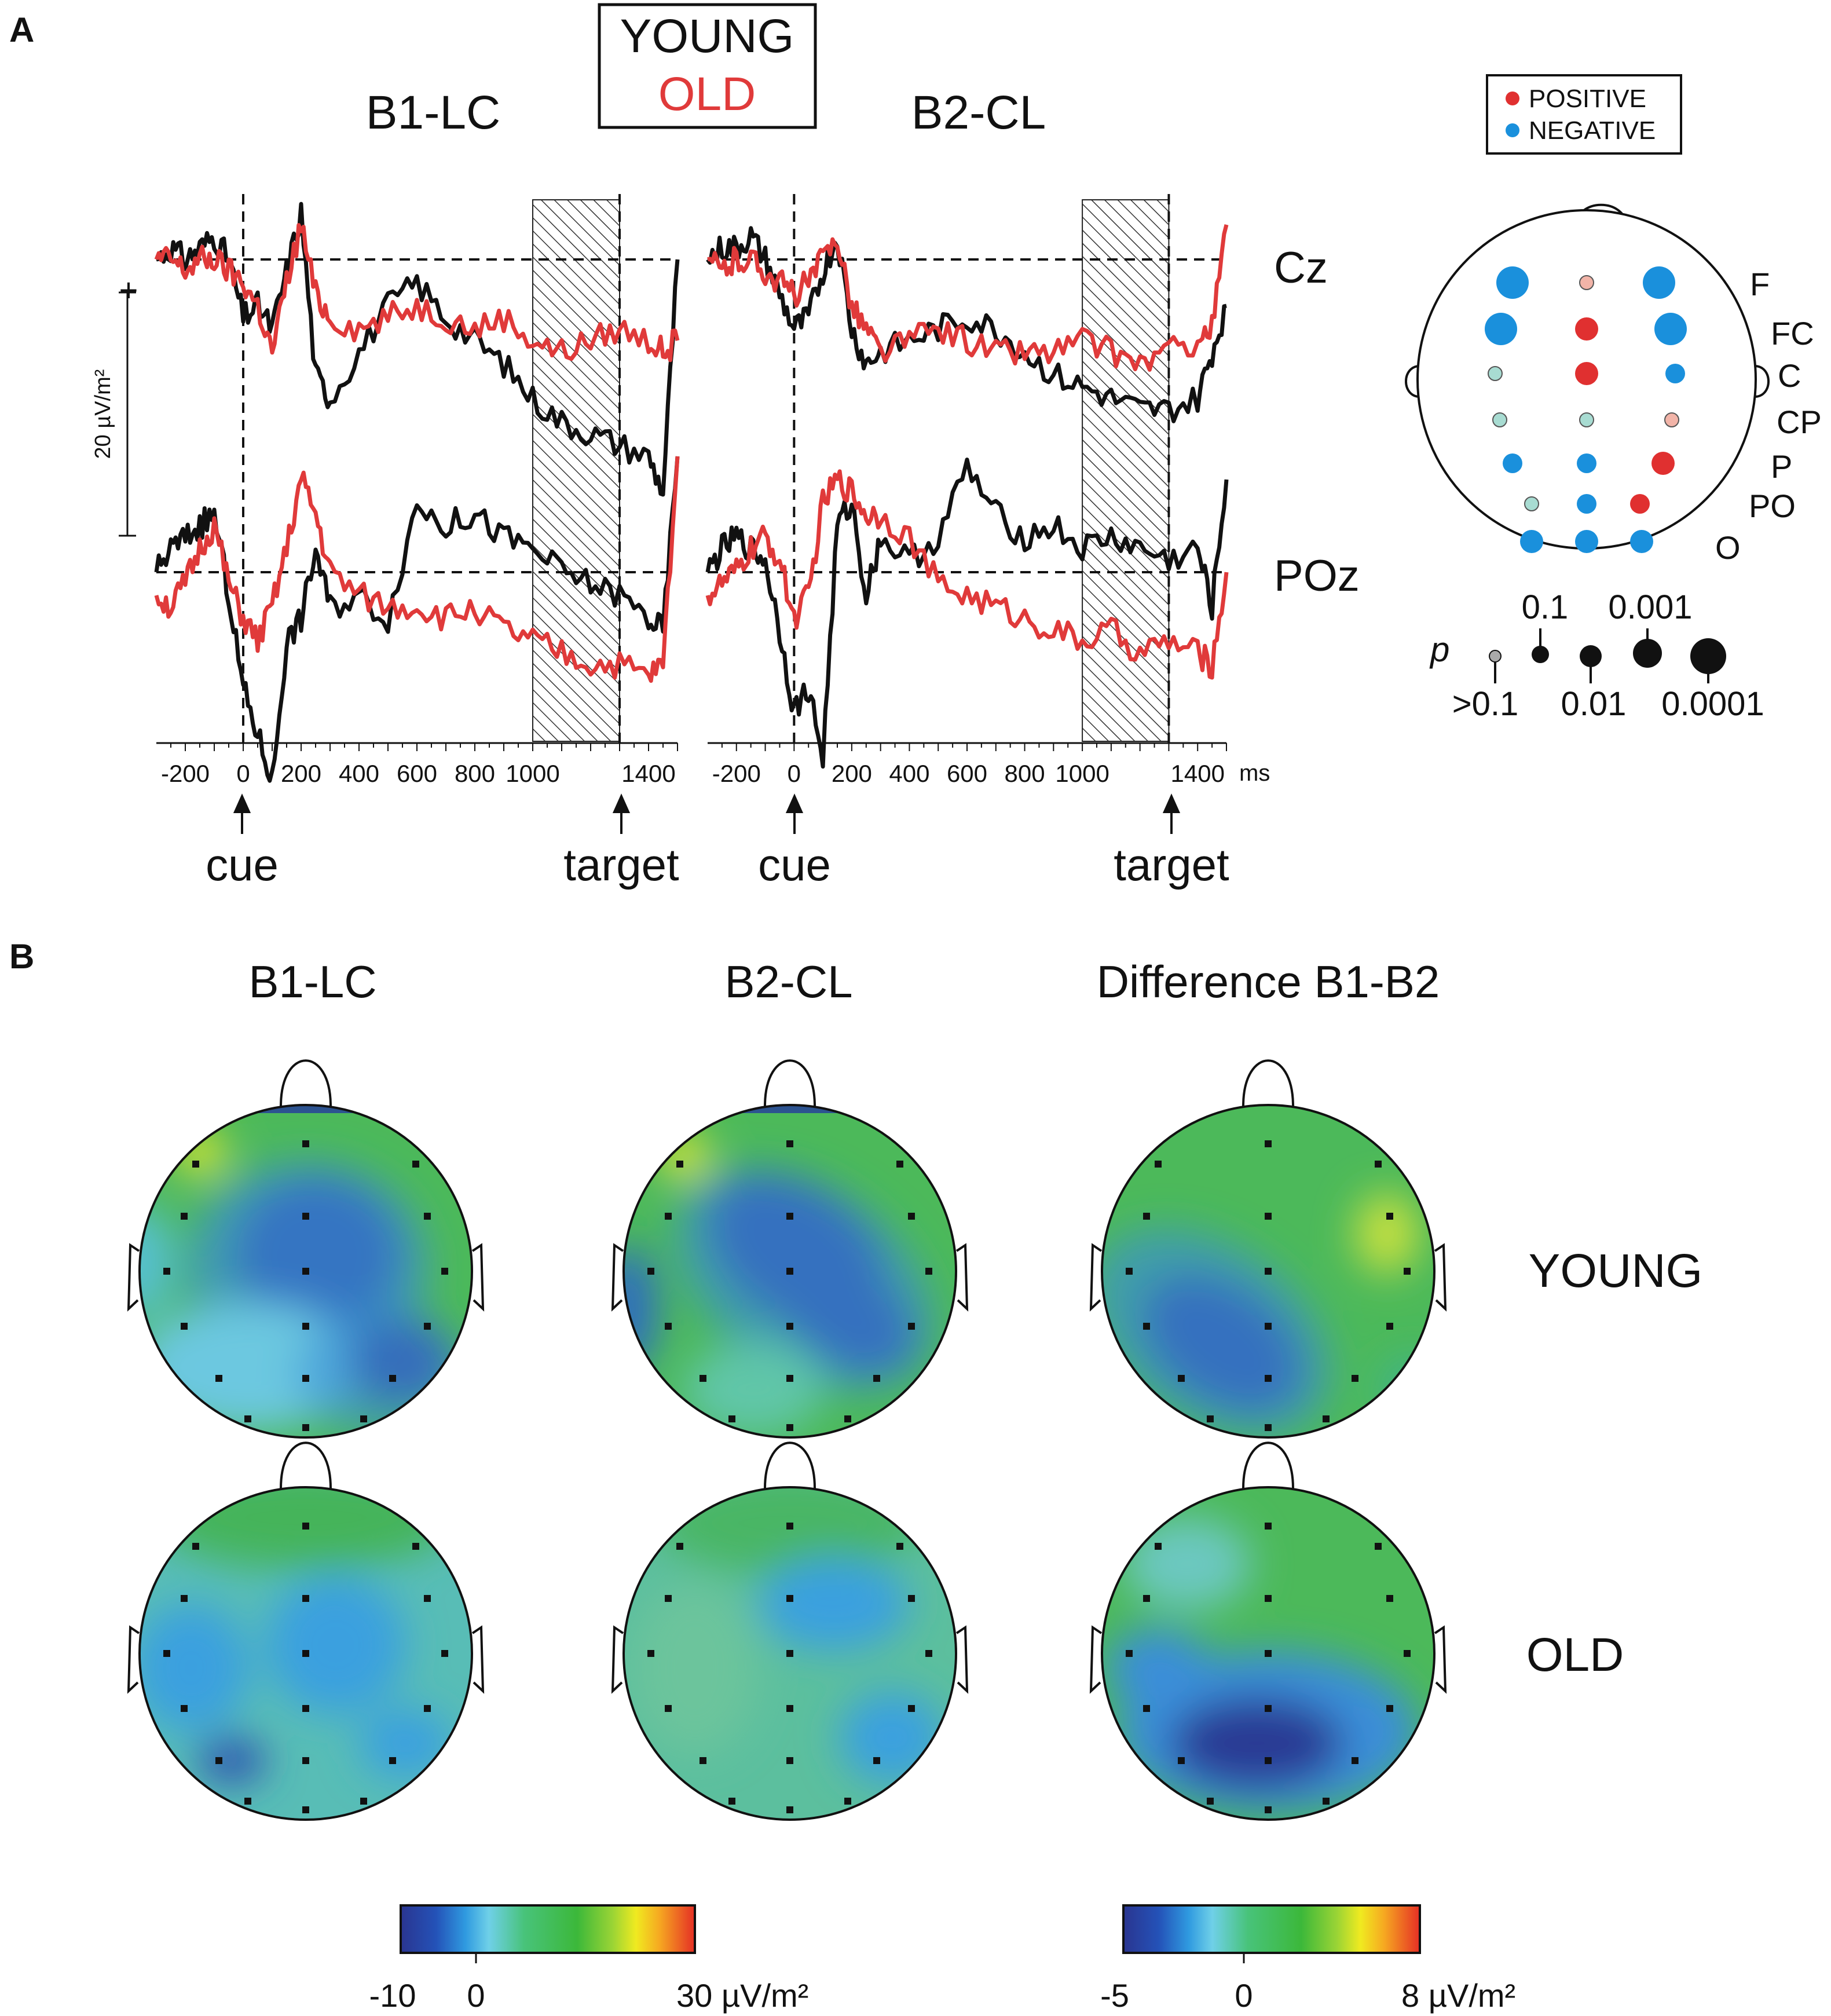 The height and width of the screenshot is (2016, 1831). I want to click on legend-young: YOUNG, so click(707, 36).